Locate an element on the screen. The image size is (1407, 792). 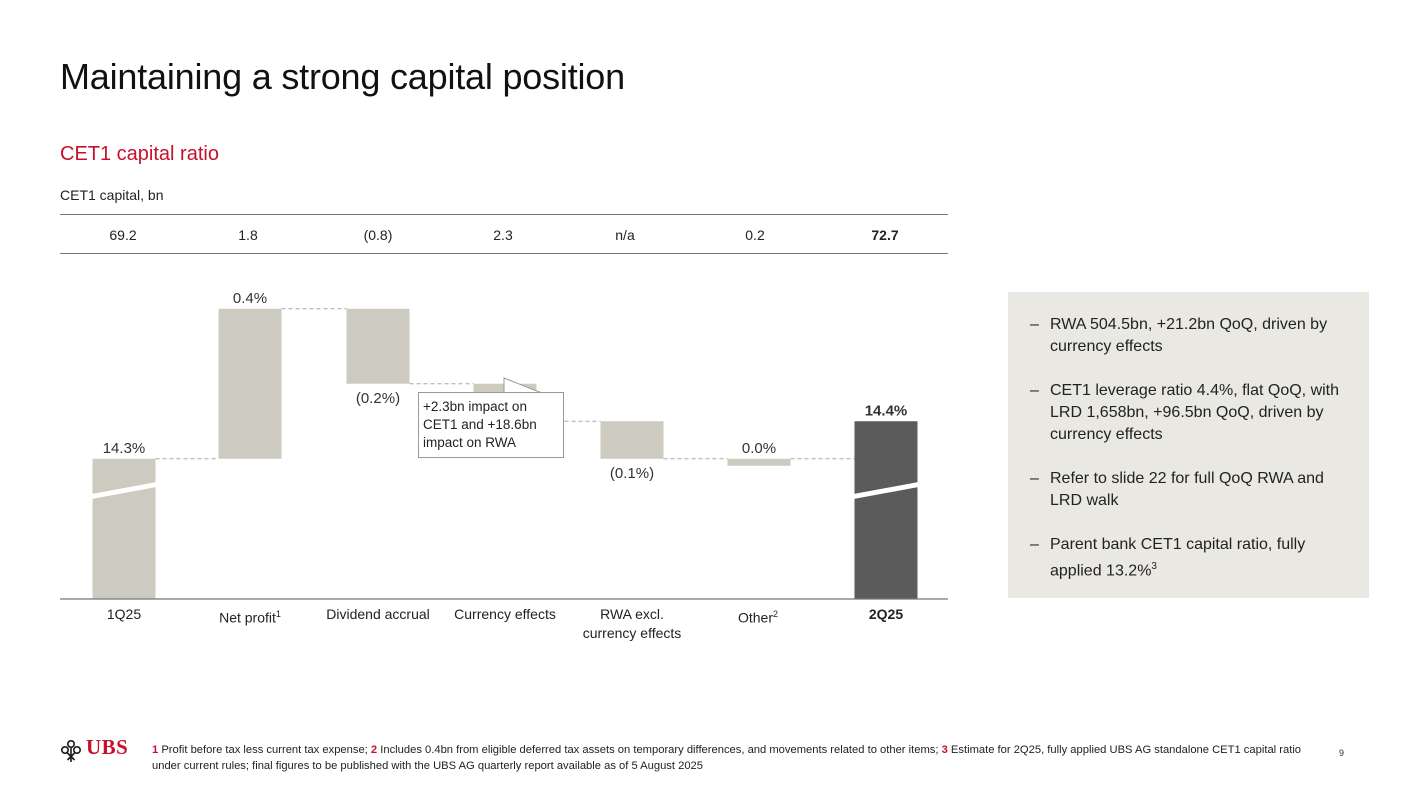
capital-caption: CET1 capital, bn is located at coordinates (112, 195).